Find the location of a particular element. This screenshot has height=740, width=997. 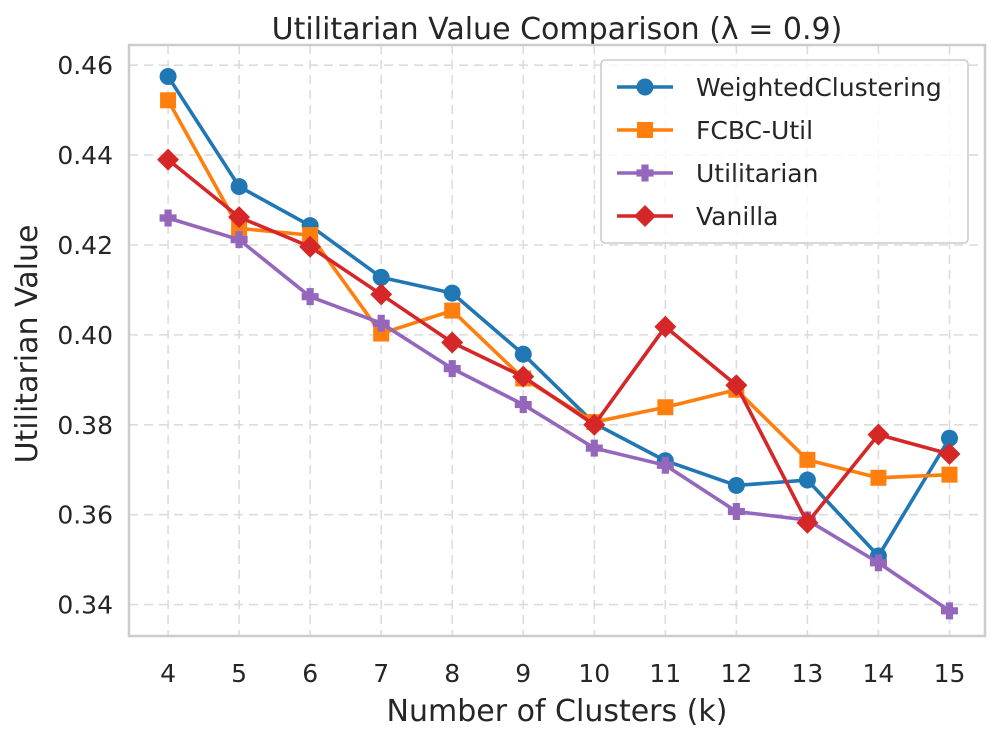

legend-label: FCBC-Util is located at coordinates (754, 130).